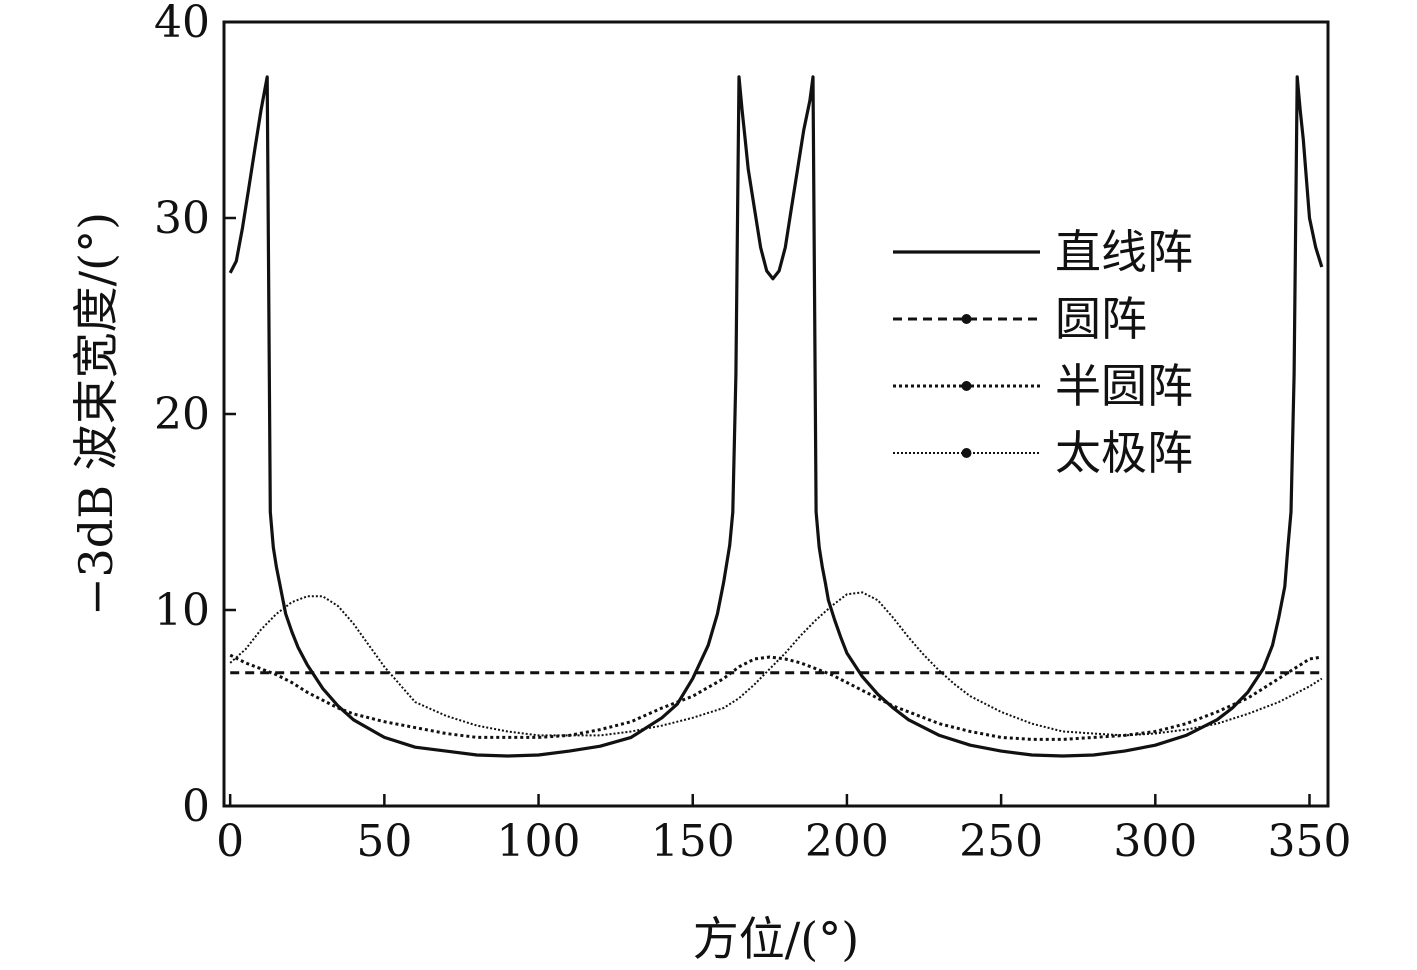 Image resolution: width=1417 pixels, height=970 pixels. Describe the element at coordinates (1155, 841) in the screenshot. I see `x-tick-label: 300` at that location.